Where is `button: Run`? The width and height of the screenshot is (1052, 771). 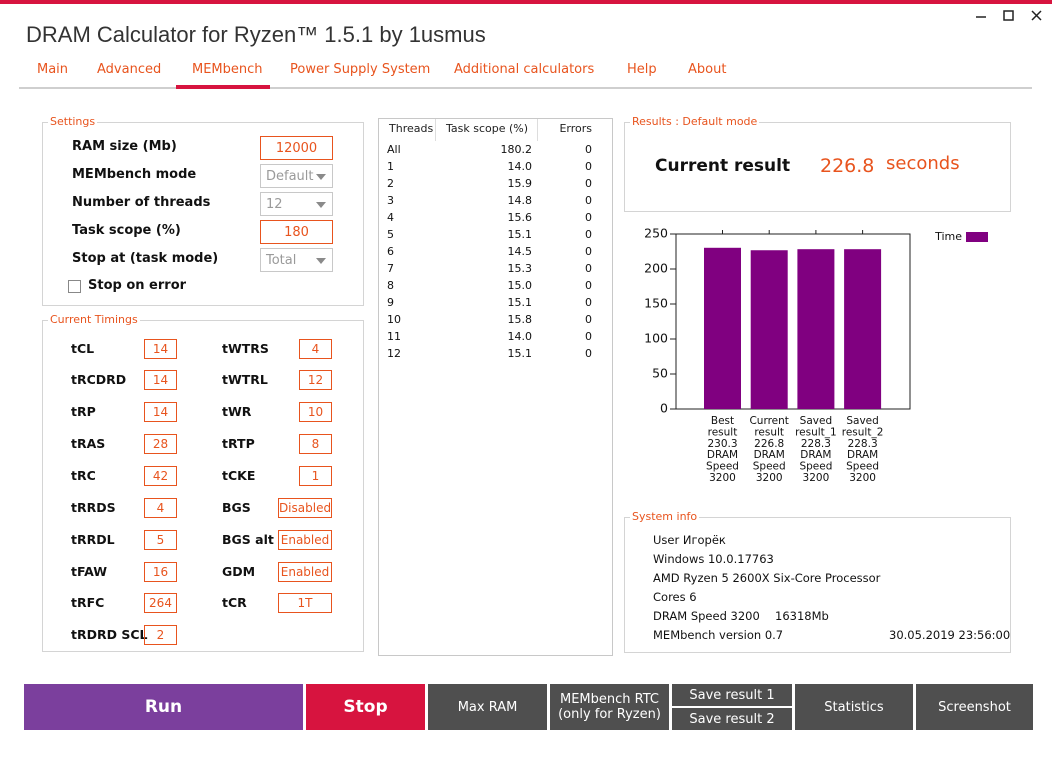
button: Run is located at coordinates (163, 707).